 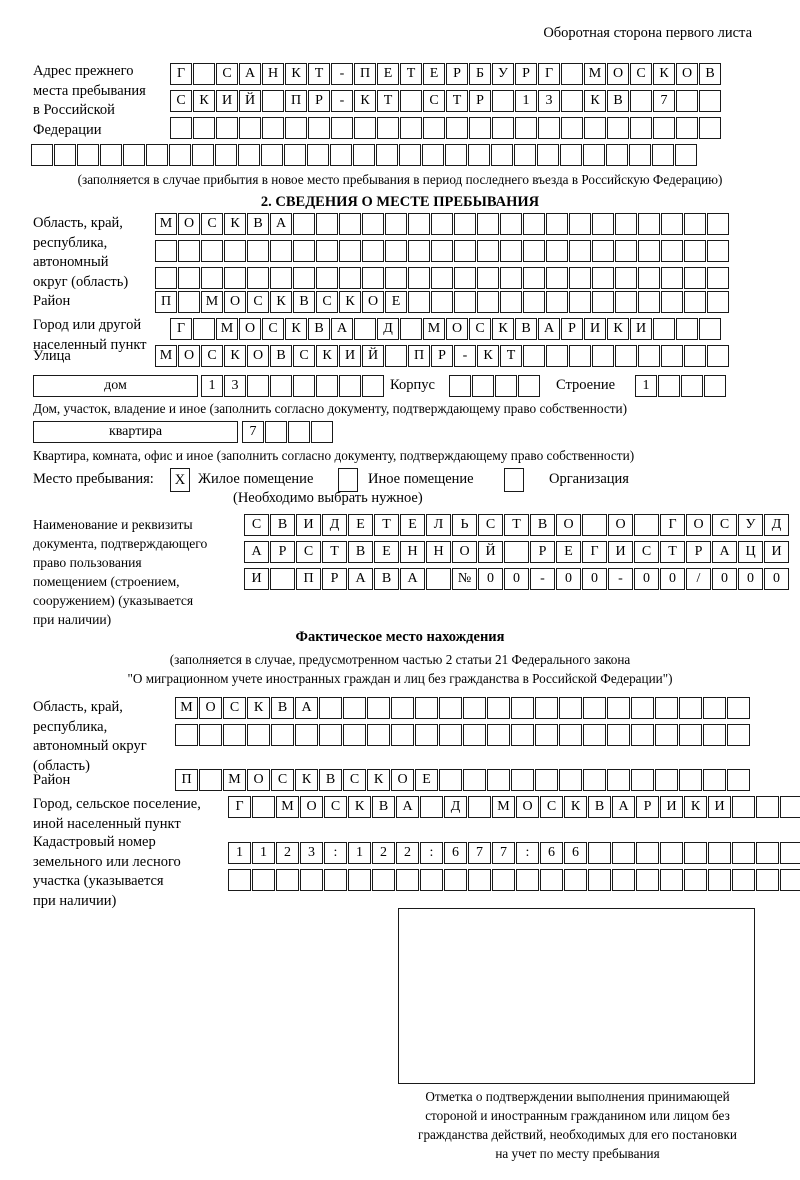 What do you see at coordinates (750, 552) in the screenshot?
I see `form-cell: Ц` at bounding box center [750, 552].